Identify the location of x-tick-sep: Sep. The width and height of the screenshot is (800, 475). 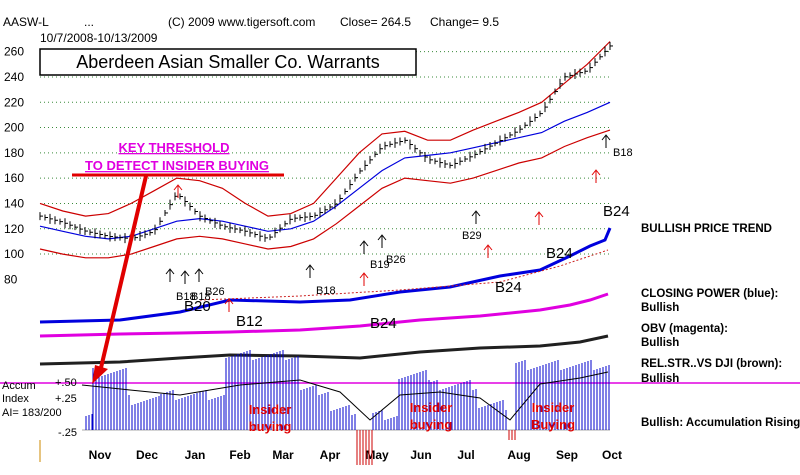
(567, 455).